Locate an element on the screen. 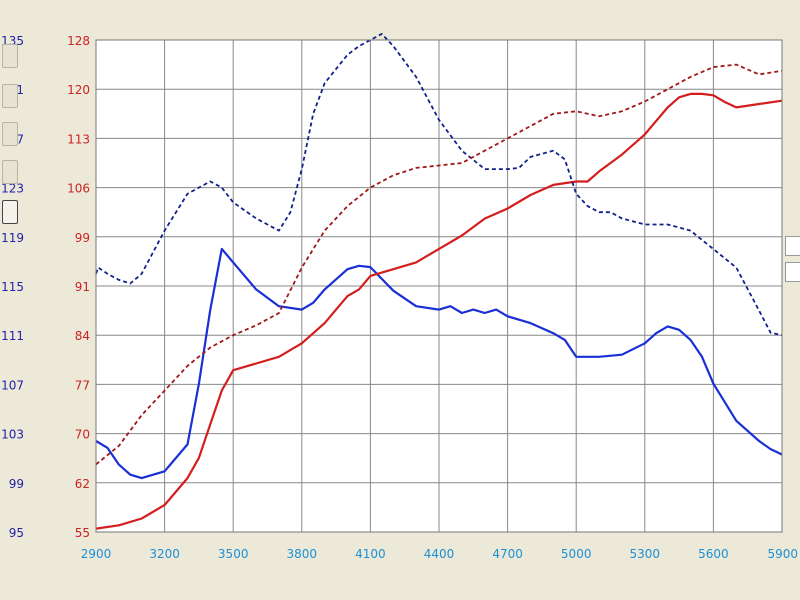 The image size is (800, 600). y-inner-tick-label: 128 is located at coordinates (78, 41).